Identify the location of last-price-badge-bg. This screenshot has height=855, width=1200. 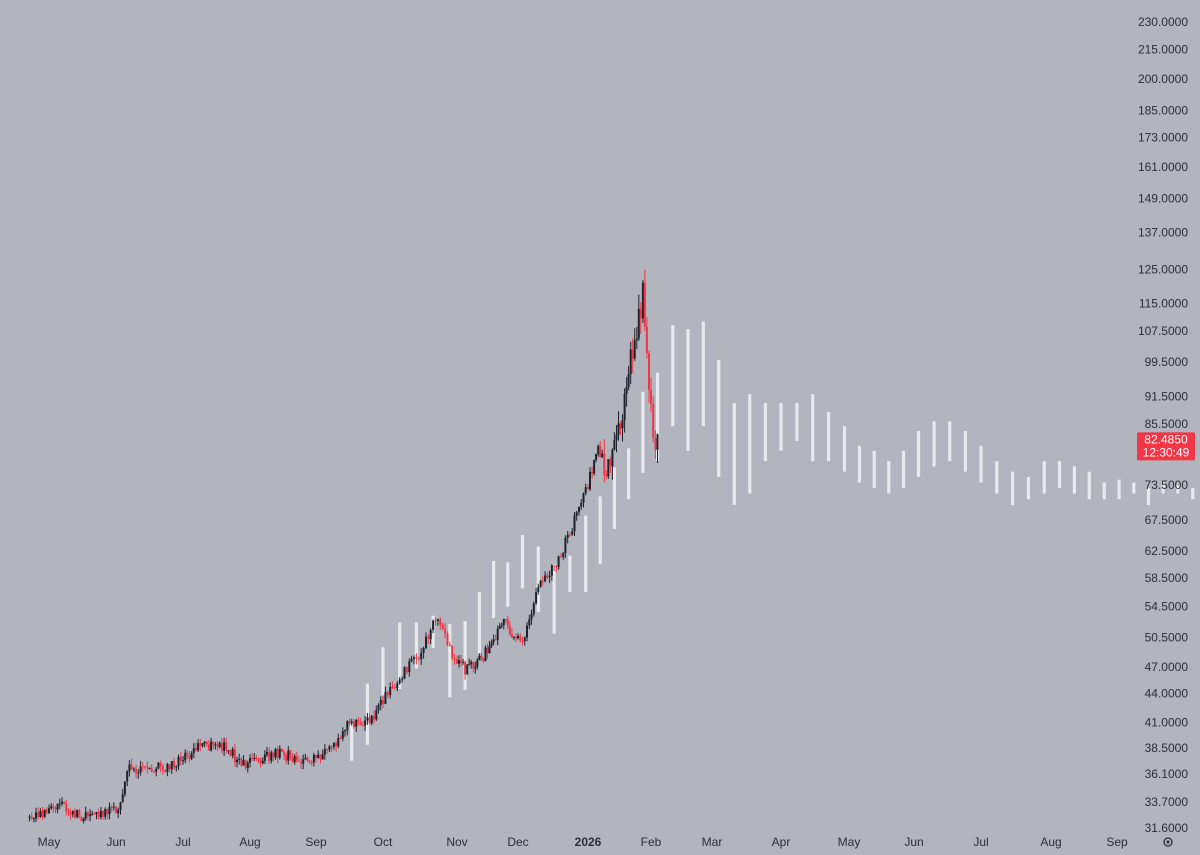
(1166, 446).